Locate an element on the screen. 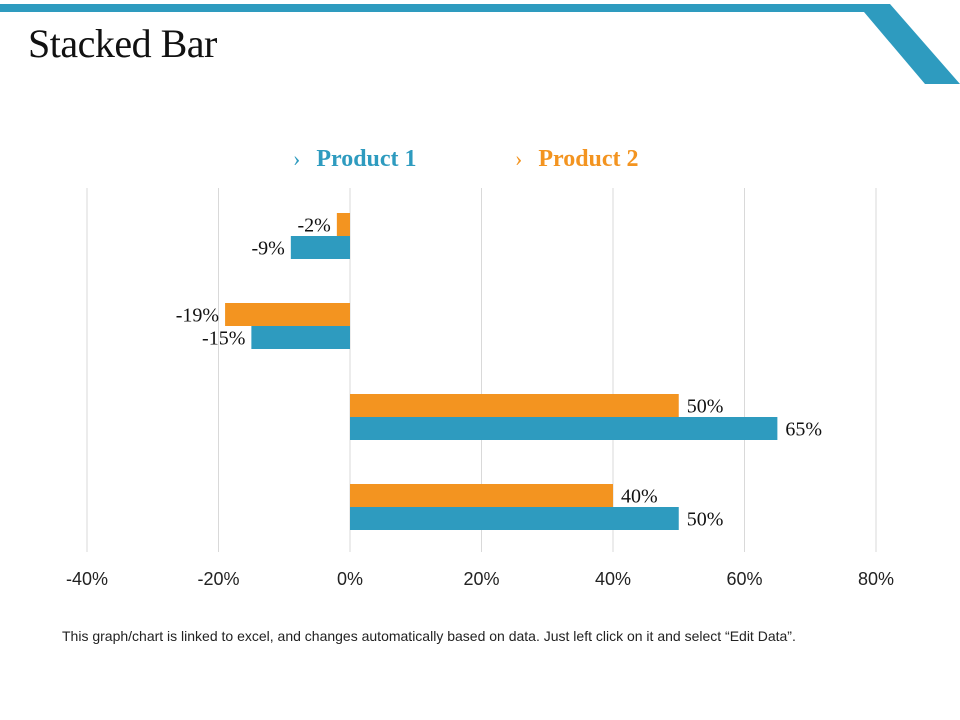  x-tick-label: 0% is located at coordinates (350, 579).